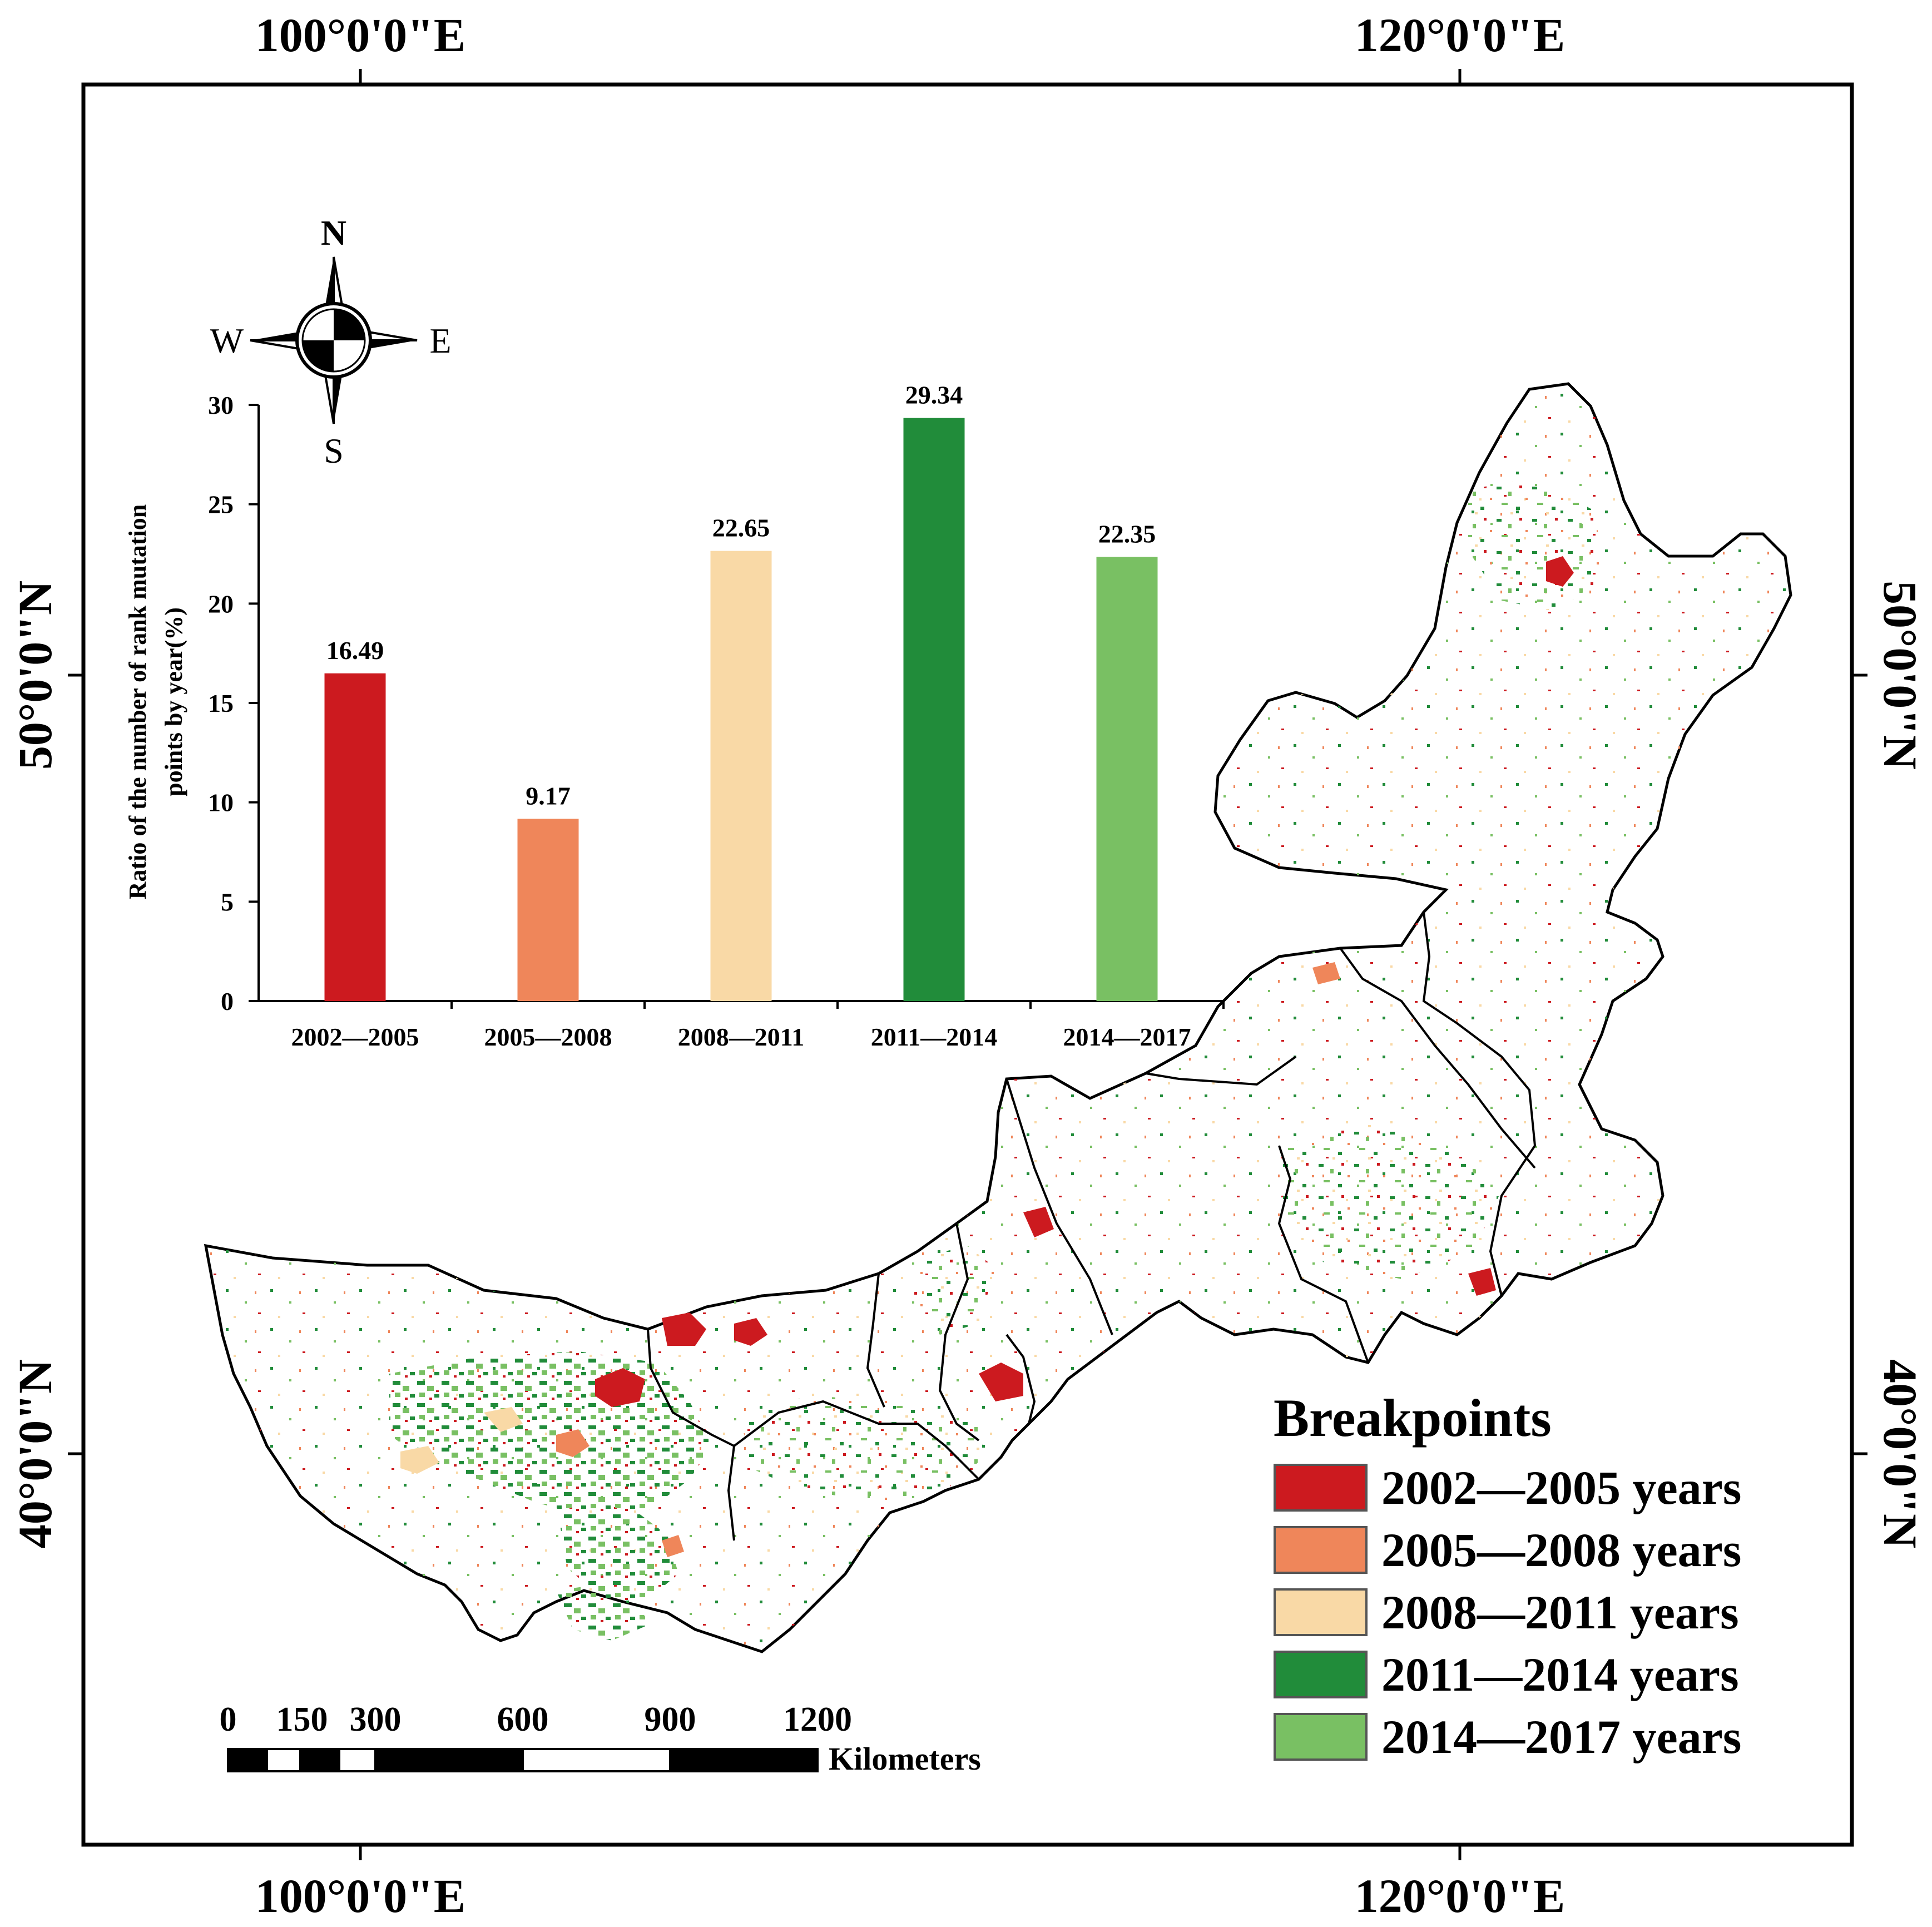 The height and width of the screenshot is (1927, 1932). What do you see at coordinates (604, 1613) in the screenshot?
I see `southwest-patch` at bounding box center [604, 1613].